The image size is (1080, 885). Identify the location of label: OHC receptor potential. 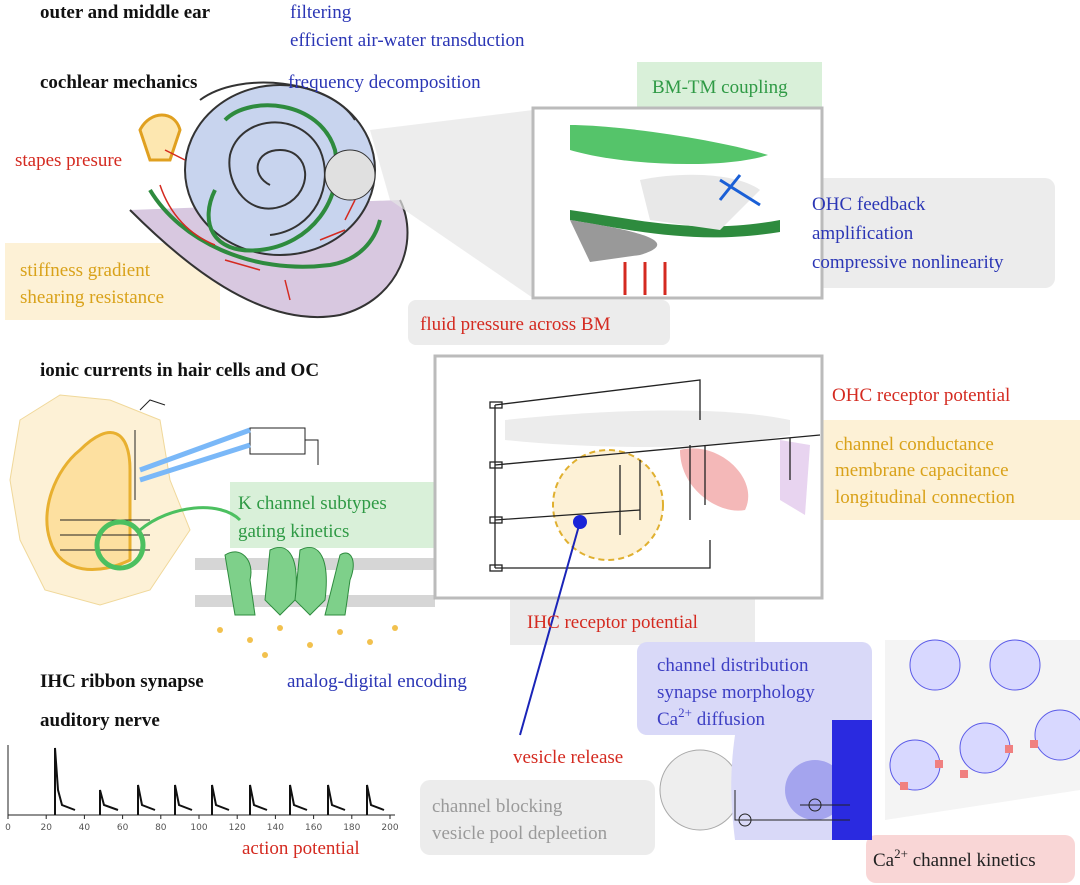
(921, 395).